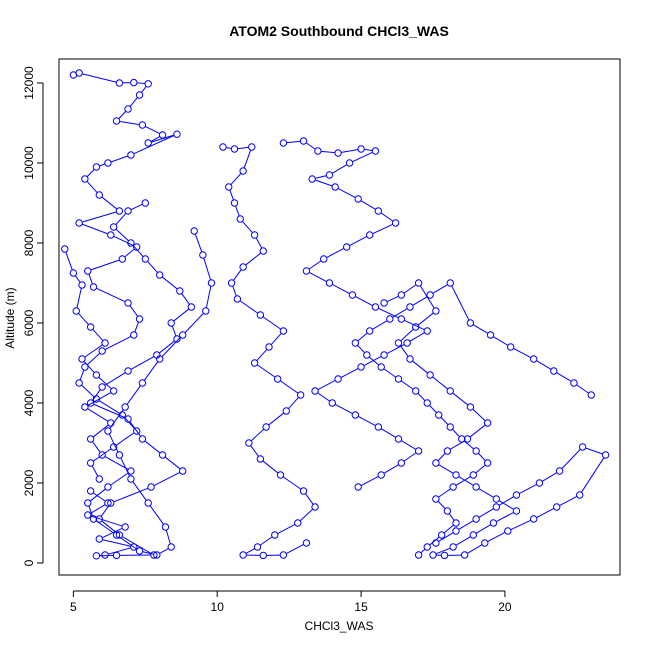 Image resolution: width=650 pixels, height=650 pixels. Describe the element at coordinates (29, 322) in the screenshot. I see `y-tick-label: 6000` at that location.